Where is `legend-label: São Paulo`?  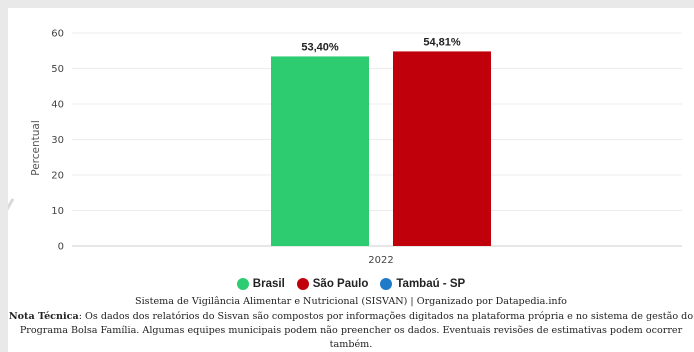 legend-label: São Paulo is located at coordinates (340, 284).